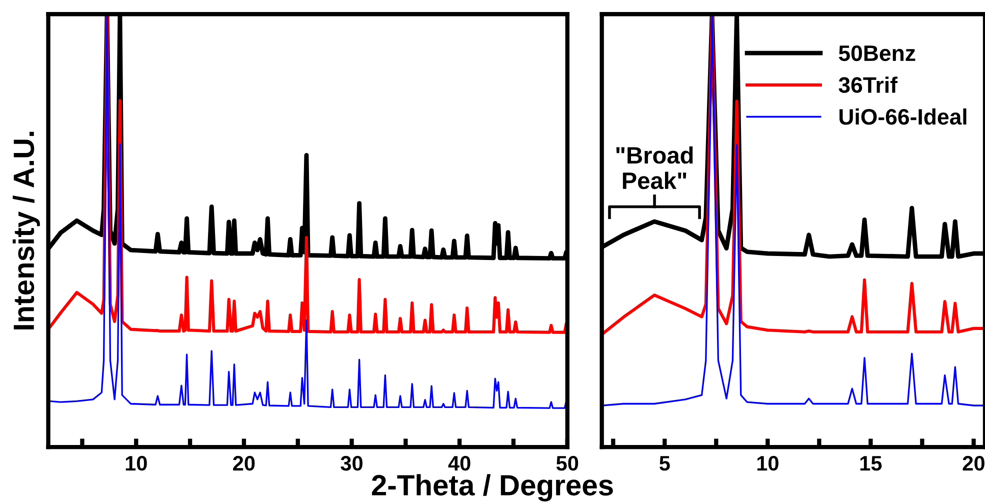 Image resolution: width=985 pixels, height=504 pixels. What do you see at coordinates (26, 231) in the screenshot?
I see `y-axis-title: Intensity / A.U.` at bounding box center [26, 231].